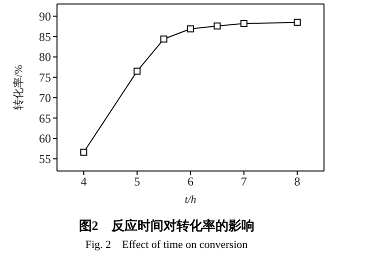 The height and width of the screenshot is (265, 373). What do you see at coordinates (45, 57) in the screenshot?
I see `y-tick-label: 80` at bounding box center [45, 57].